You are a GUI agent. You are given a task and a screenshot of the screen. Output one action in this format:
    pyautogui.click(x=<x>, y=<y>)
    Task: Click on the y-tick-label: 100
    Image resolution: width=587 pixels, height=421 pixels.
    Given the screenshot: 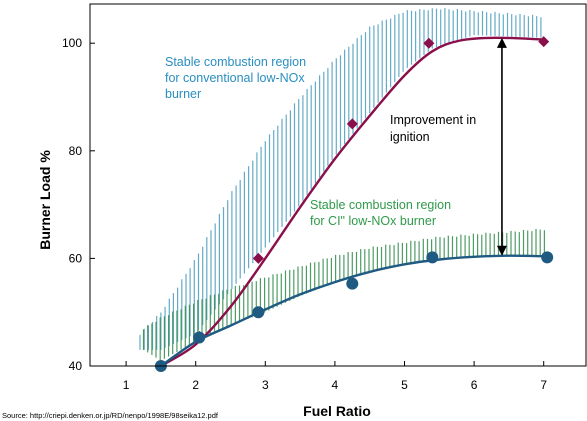 What is the action you would take?
    pyautogui.click(x=72, y=43)
    